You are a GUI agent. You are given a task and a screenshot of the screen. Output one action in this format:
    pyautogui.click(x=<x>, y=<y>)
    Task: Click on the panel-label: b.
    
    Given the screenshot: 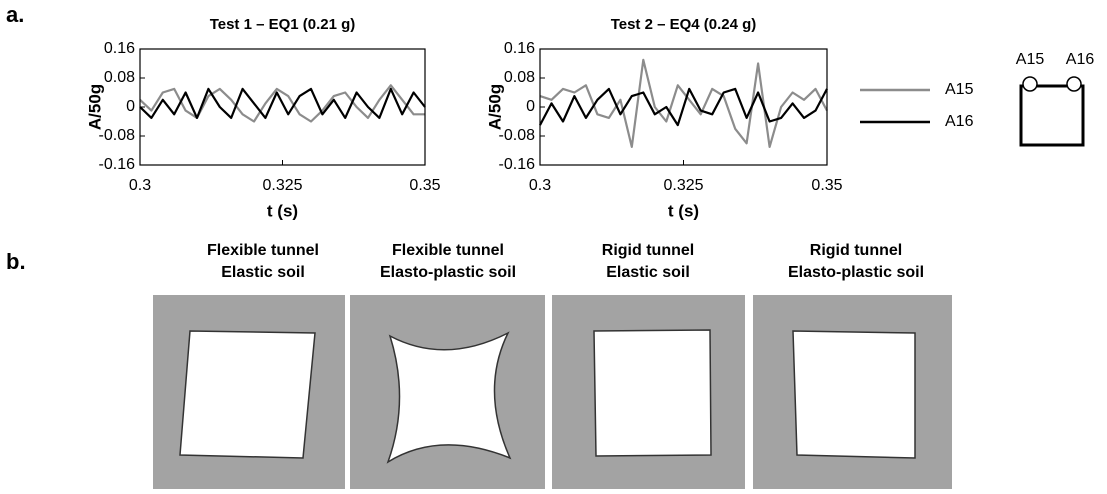 What is the action you would take?
    pyautogui.click(x=16, y=261)
    